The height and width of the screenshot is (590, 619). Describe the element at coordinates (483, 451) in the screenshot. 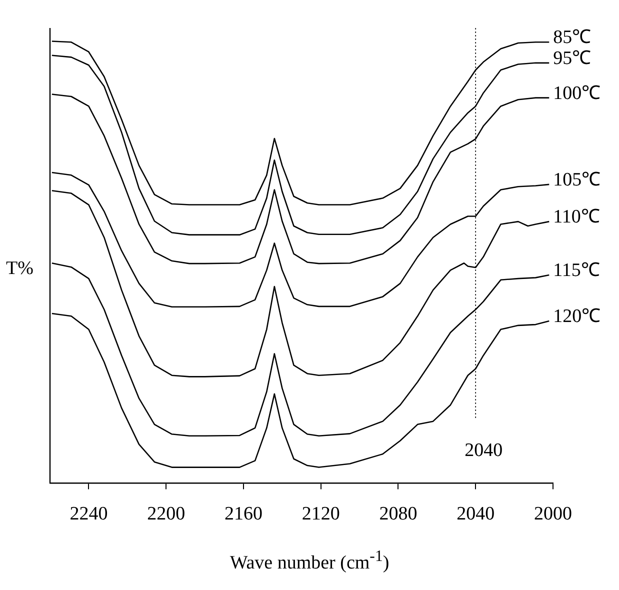

I see `ref-line-label: 2040` at that location.